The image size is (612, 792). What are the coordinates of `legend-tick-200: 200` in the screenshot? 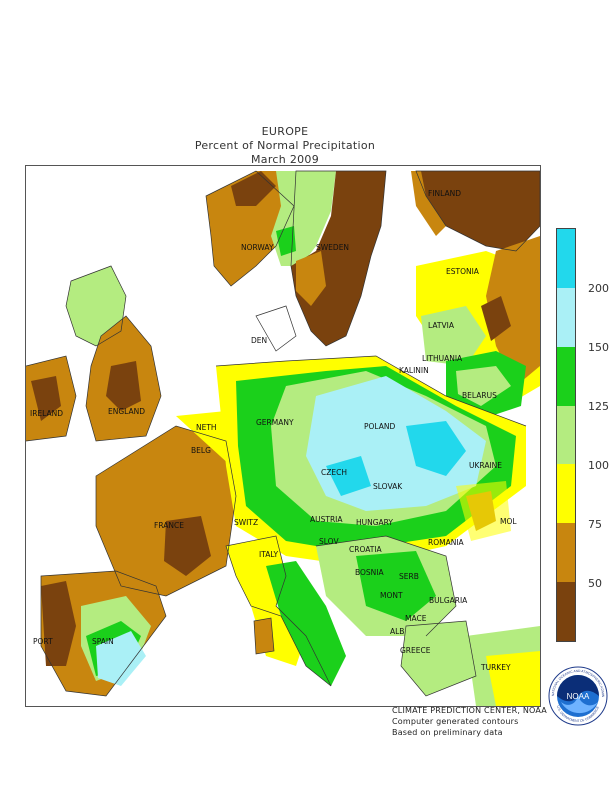 It's located at (598, 288).